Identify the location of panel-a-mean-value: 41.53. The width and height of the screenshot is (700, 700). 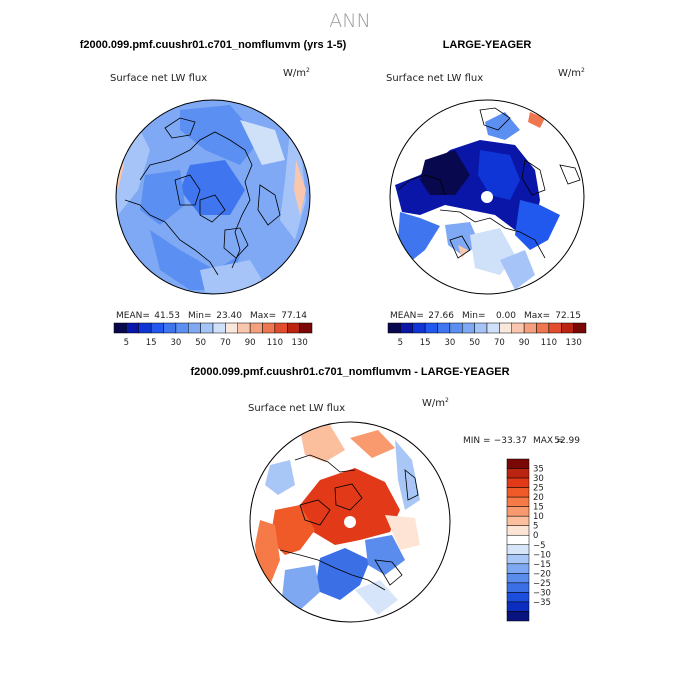
(167, 316).